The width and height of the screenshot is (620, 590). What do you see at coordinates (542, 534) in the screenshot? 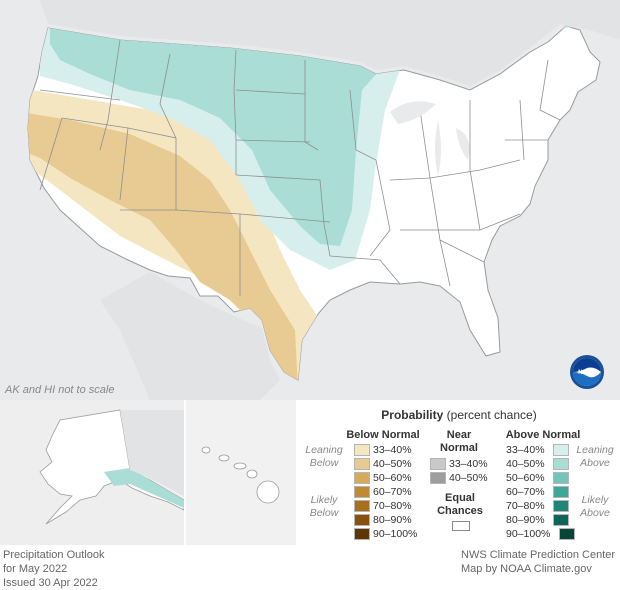
I see `legend-row-above-90-100: 90–100%` at bounding box center [542, 534].